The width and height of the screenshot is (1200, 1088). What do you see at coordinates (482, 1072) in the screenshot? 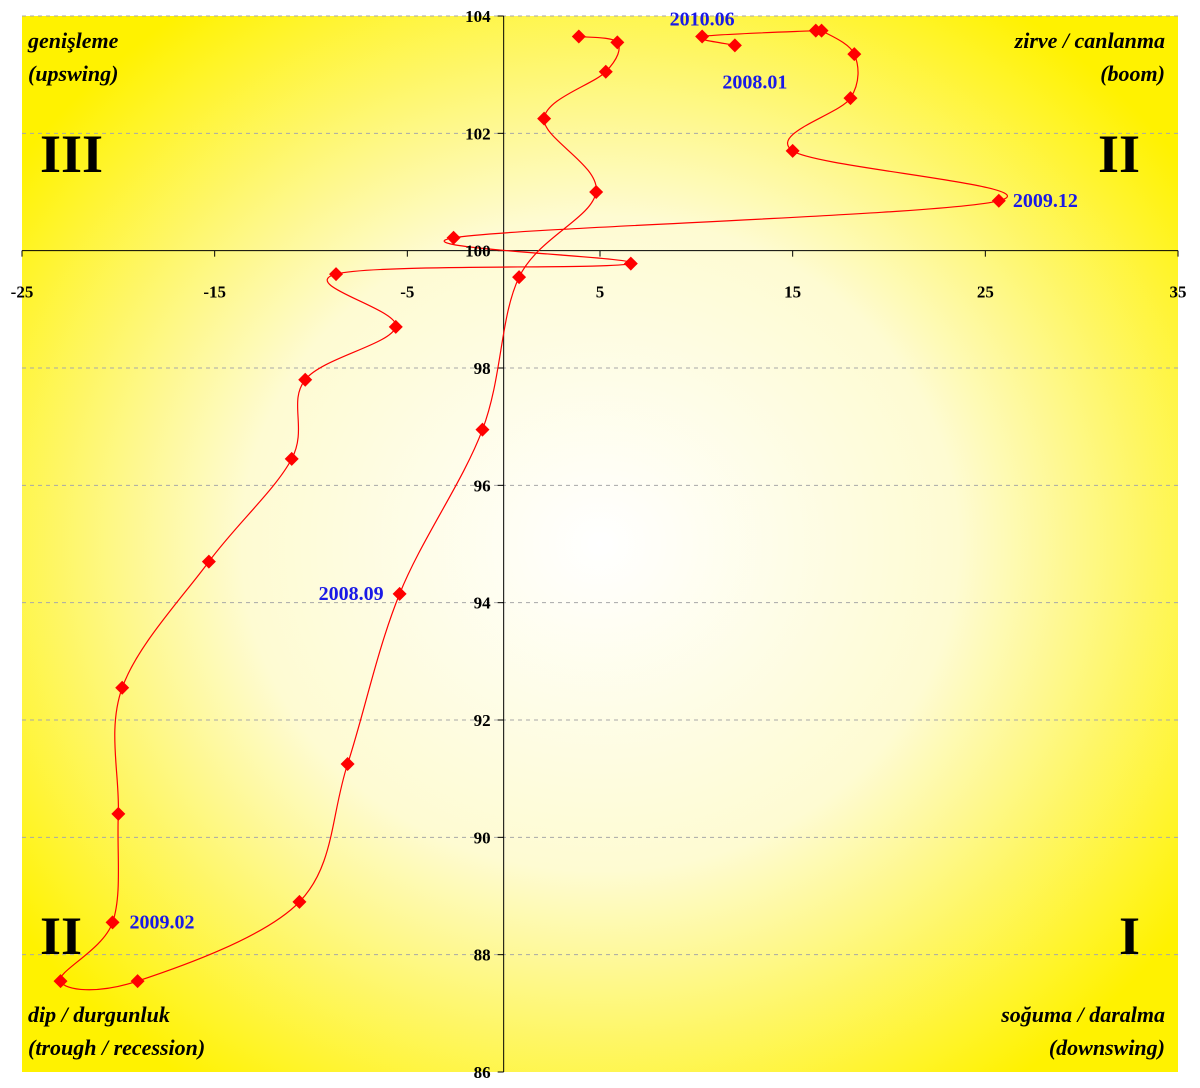
I see `y-tick-label-0: 86` at bounding box center [482, 1072].